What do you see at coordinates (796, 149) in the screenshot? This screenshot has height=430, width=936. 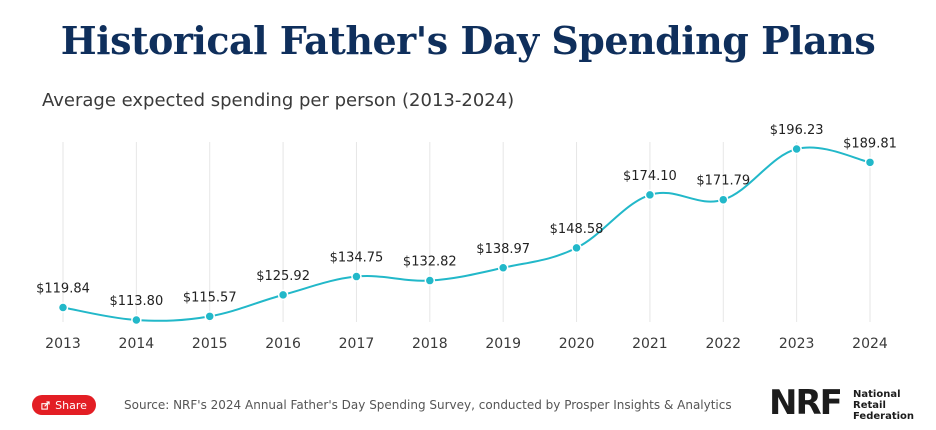 I see `data-point-2023` at bounding box center [796, 149].